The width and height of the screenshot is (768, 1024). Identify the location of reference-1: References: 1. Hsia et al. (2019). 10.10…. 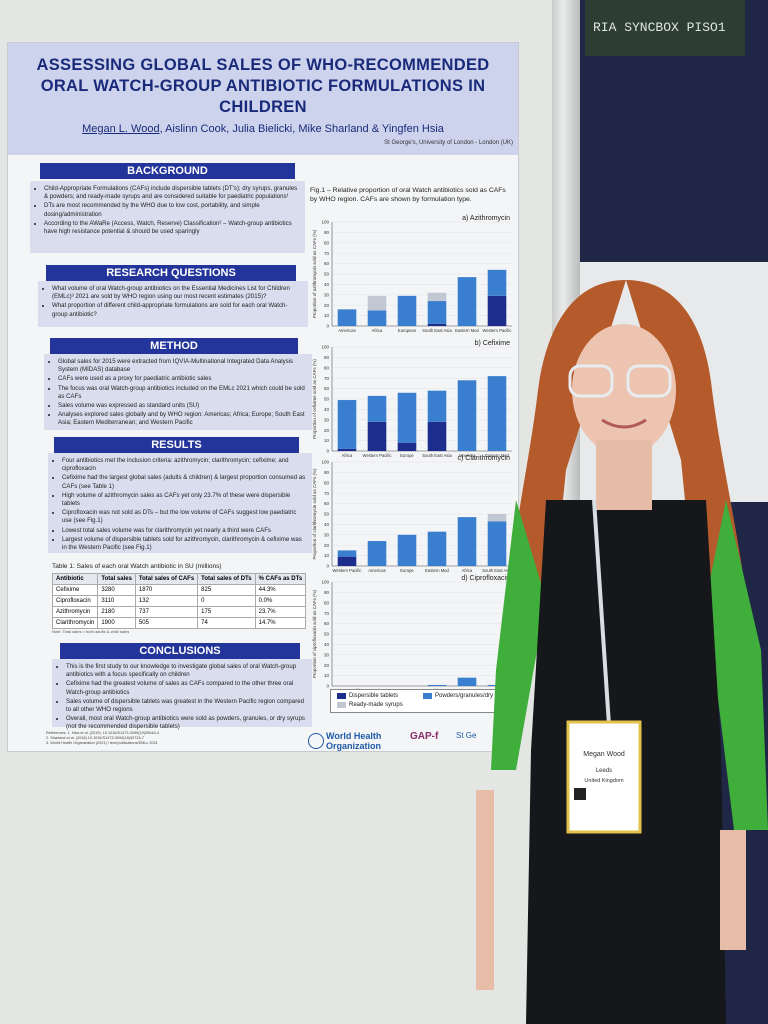
(102, 733).